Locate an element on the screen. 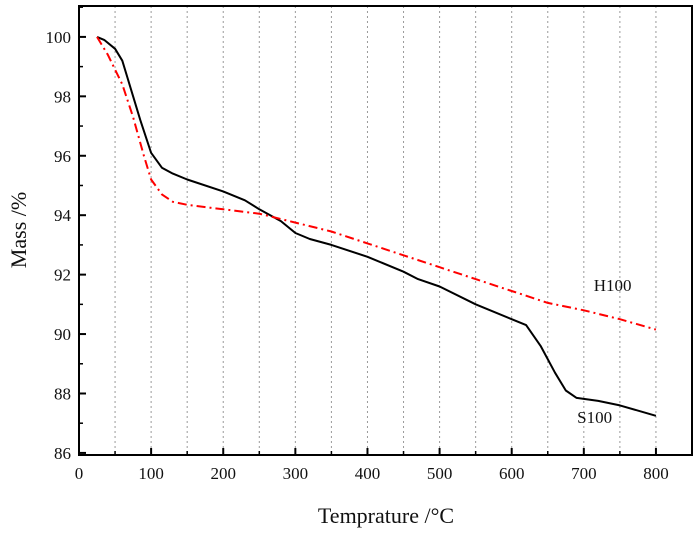  series-label-h100: H100 is located at coordinates (613, 285).